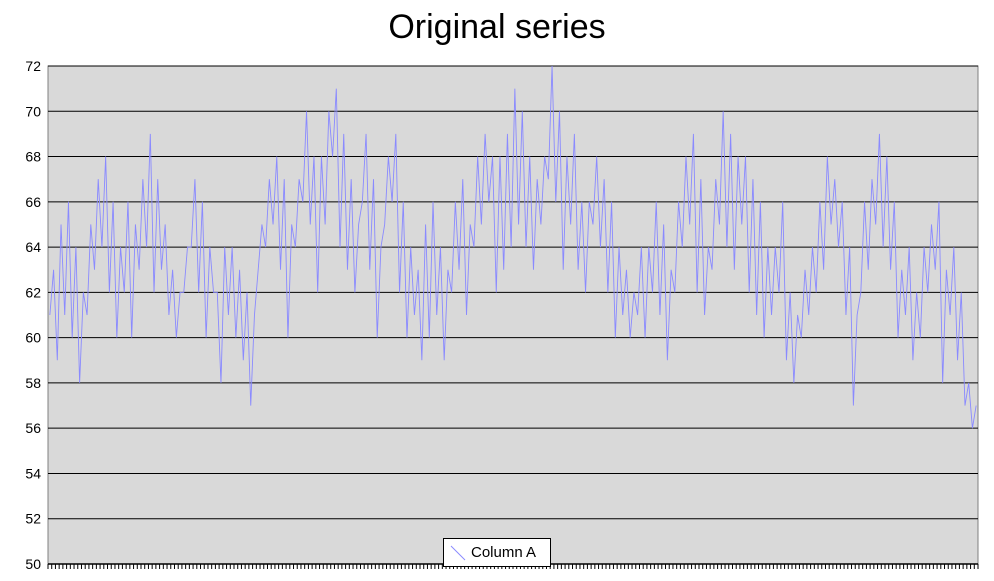  I want to click on y-tick-label: 70, so click(33, 111).